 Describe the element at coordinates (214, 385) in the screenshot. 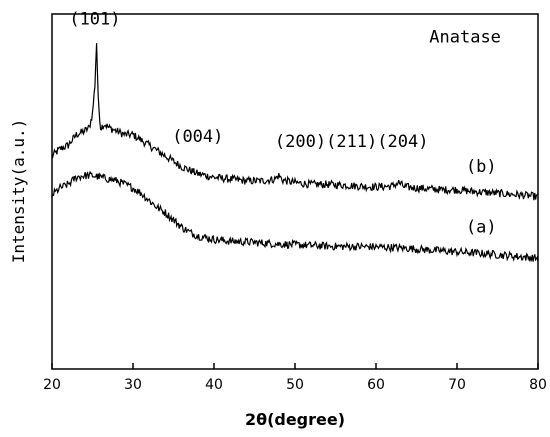

I see `x-tick-label: 40` at that location.